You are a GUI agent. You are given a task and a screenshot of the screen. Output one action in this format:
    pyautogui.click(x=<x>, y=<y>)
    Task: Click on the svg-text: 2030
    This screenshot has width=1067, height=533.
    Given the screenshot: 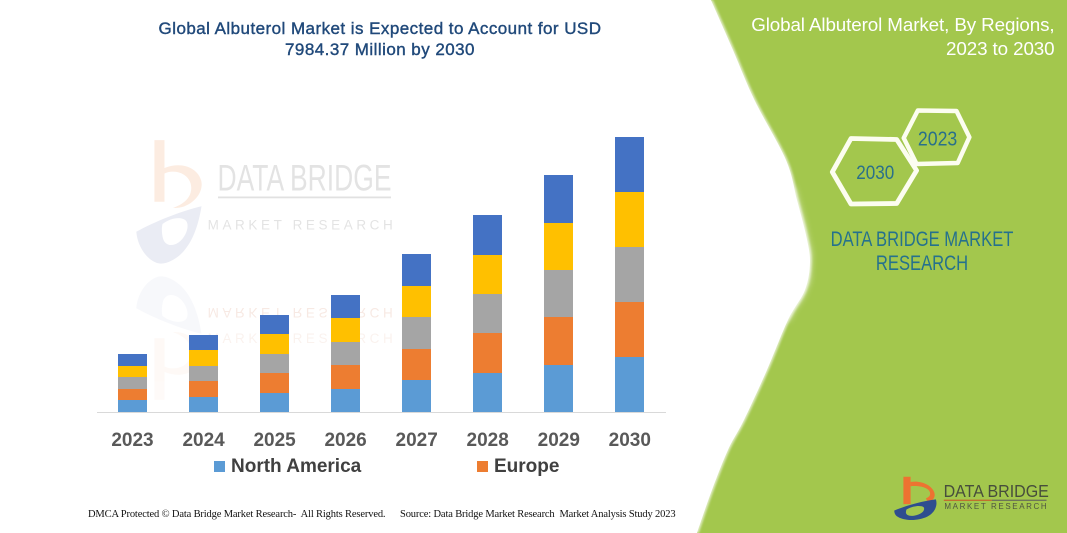 What is the action you would take?
    pyautogui.click(x=875, y=172)
    